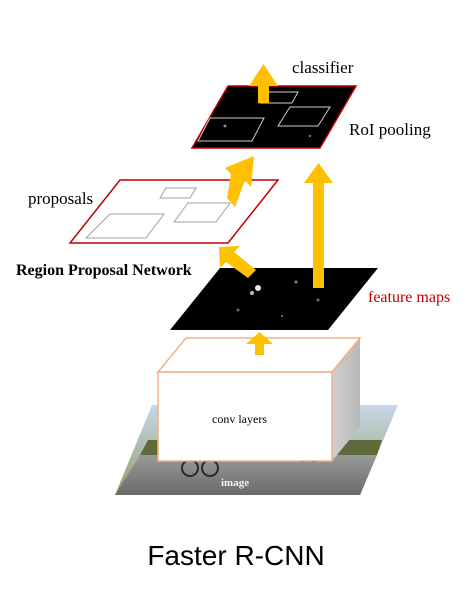 This screenshot has width=472, height=595. Describe the element at coordinates (390, 129) in the screenshot. I see `roi-pooling-label: RoI pooling` at that location.